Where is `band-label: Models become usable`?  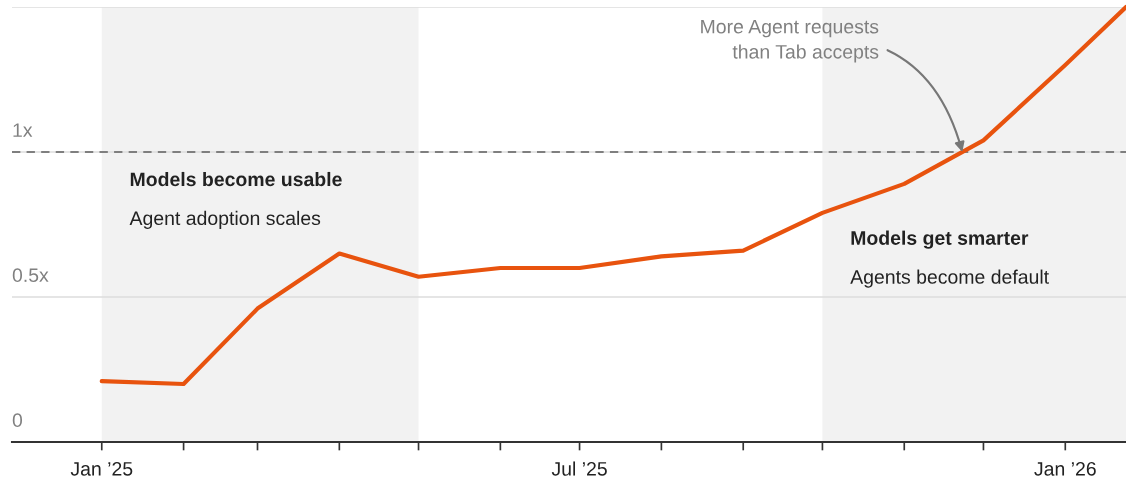 band-label: Models become usable is located at coordinates (236, 179).